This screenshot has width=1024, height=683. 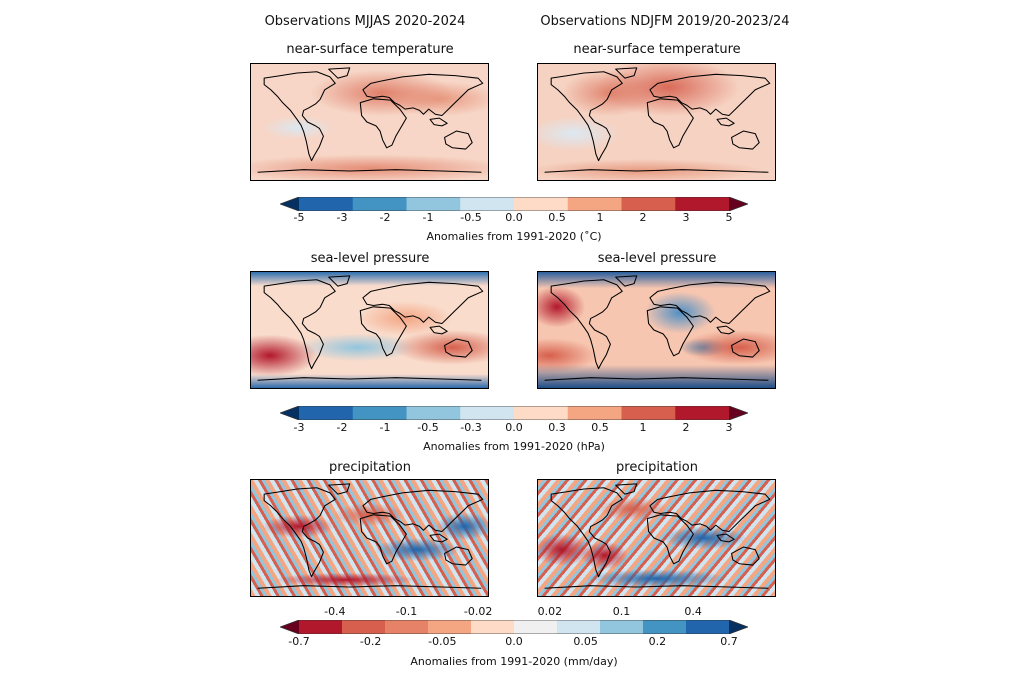 I want to click on panel-title-precip-mjjas: precipitation, so click(x=370, y=467).